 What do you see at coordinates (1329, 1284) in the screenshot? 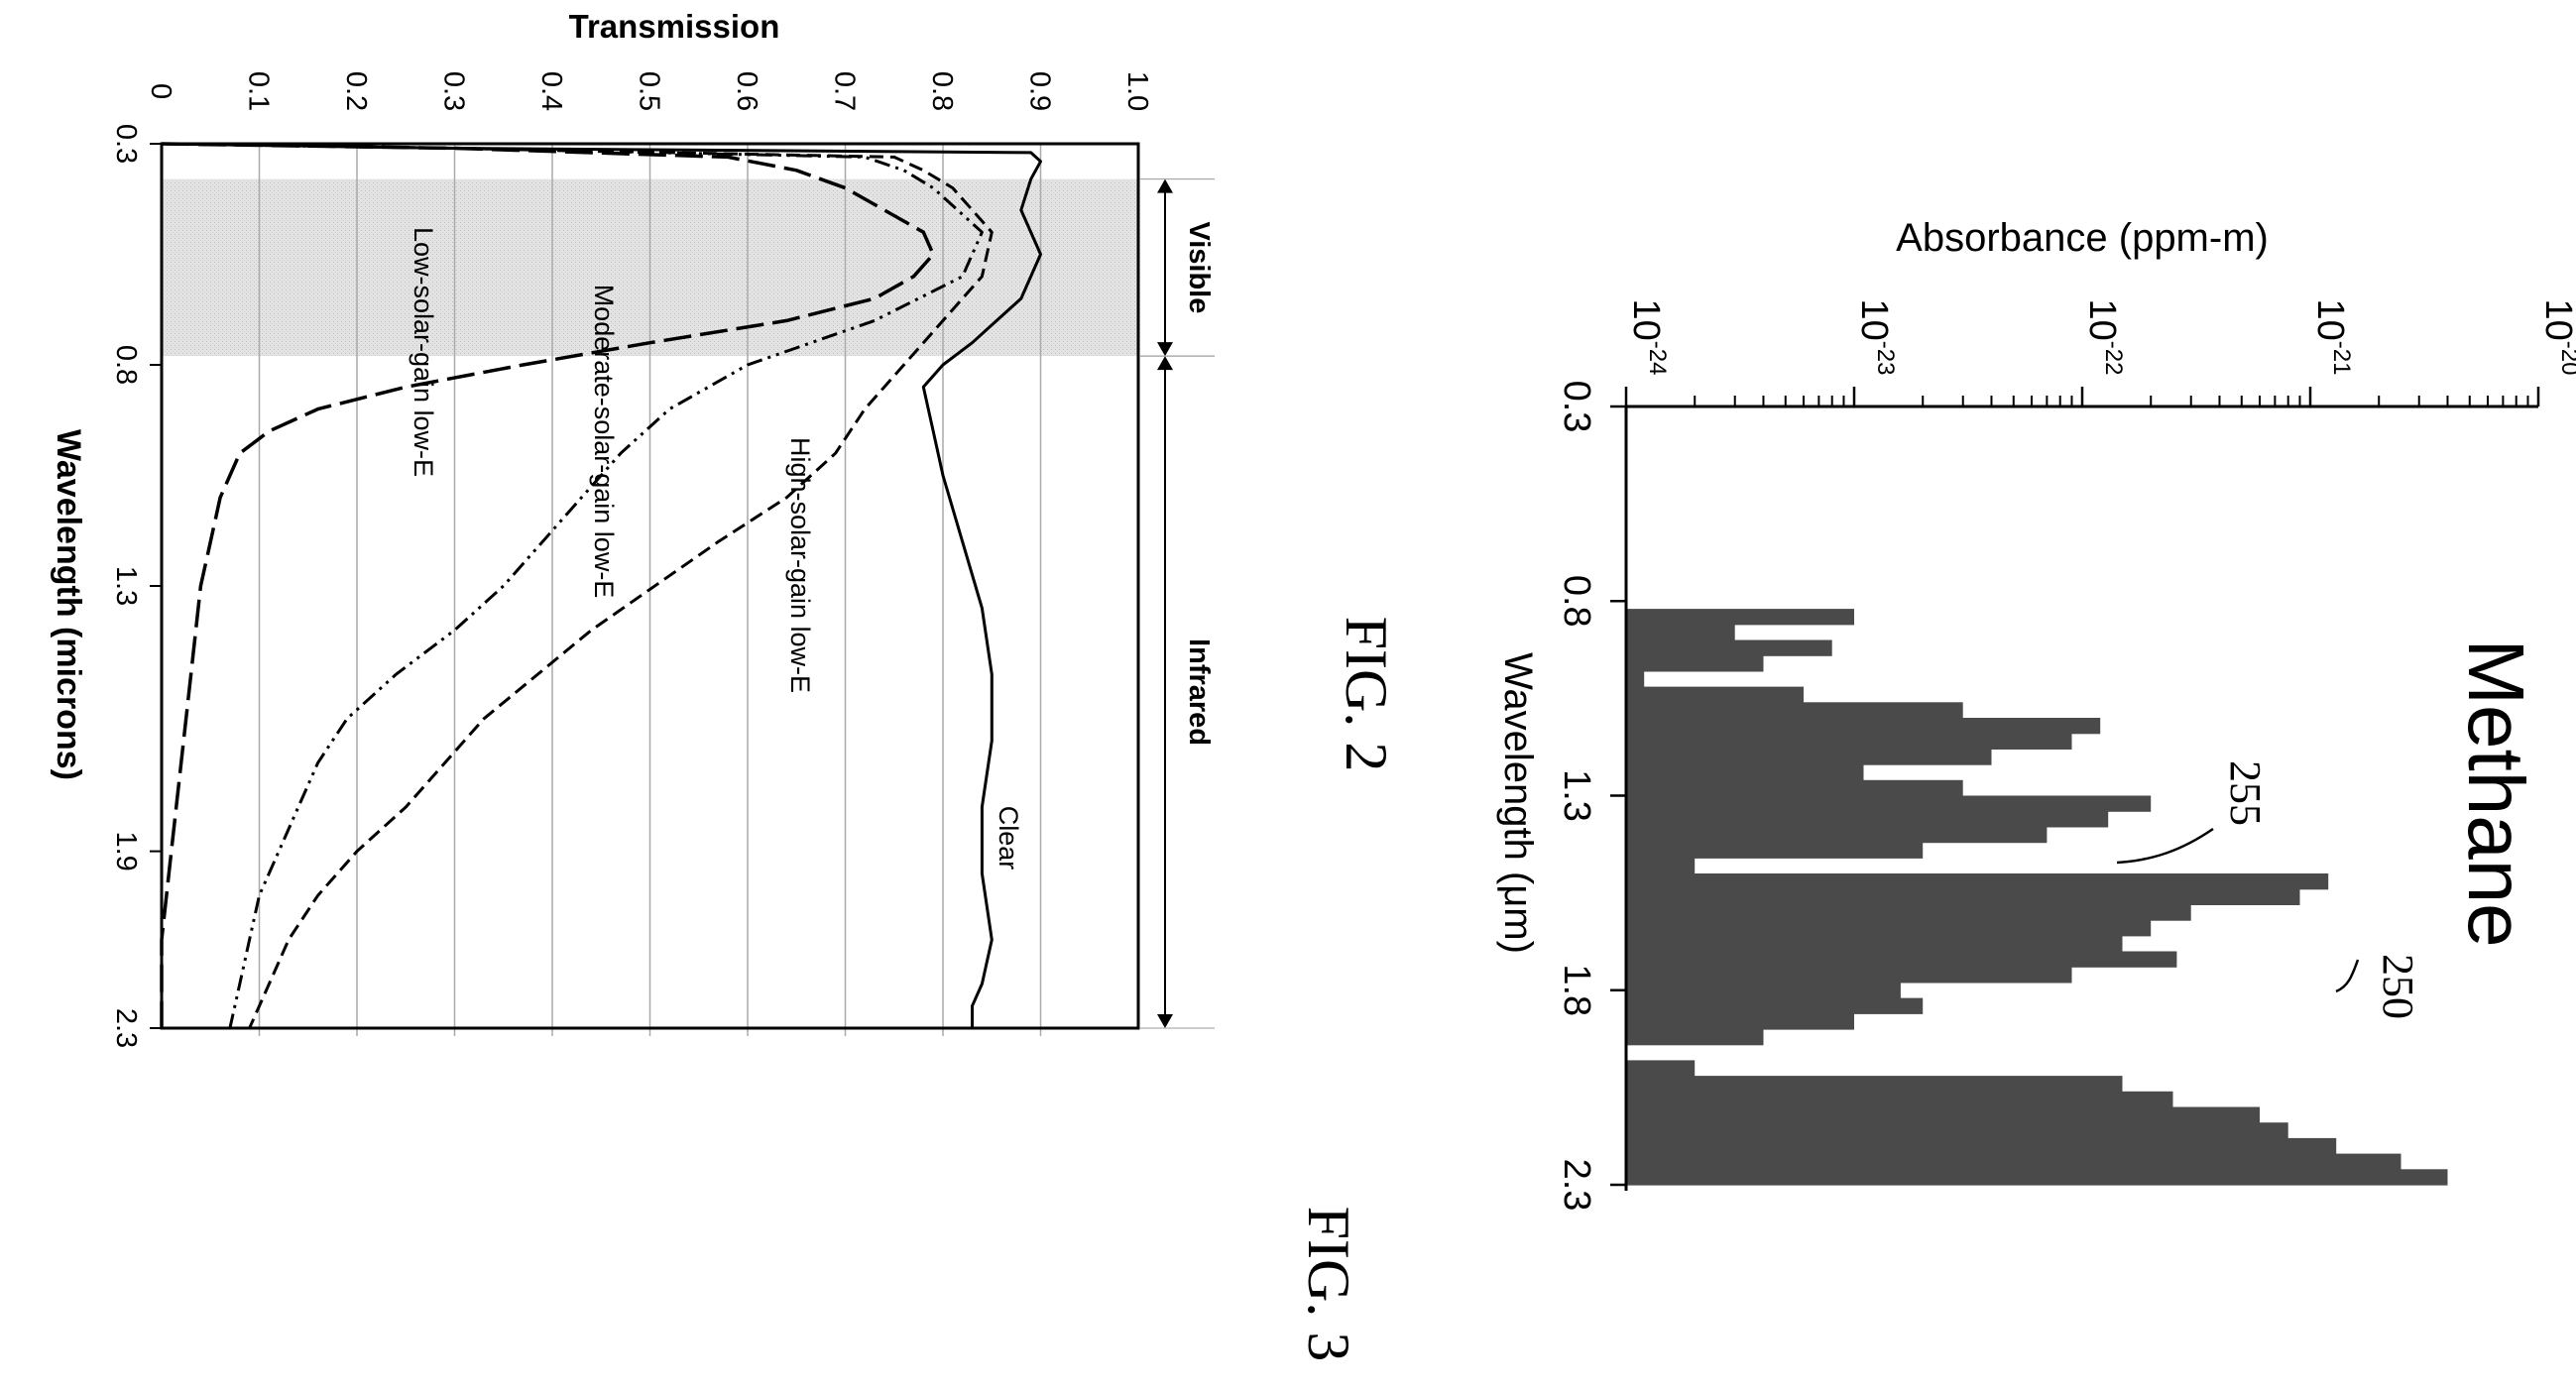
I see `fig3-figure-label: FIG. 3` at bounding box center [1329, 1284].